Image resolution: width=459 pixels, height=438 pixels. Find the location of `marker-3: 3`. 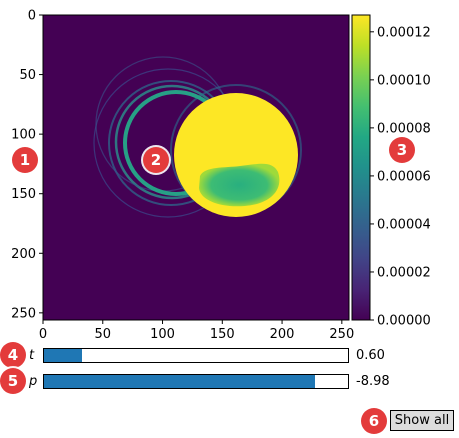

marker-3: 3 is located at coordinates (402, 150).